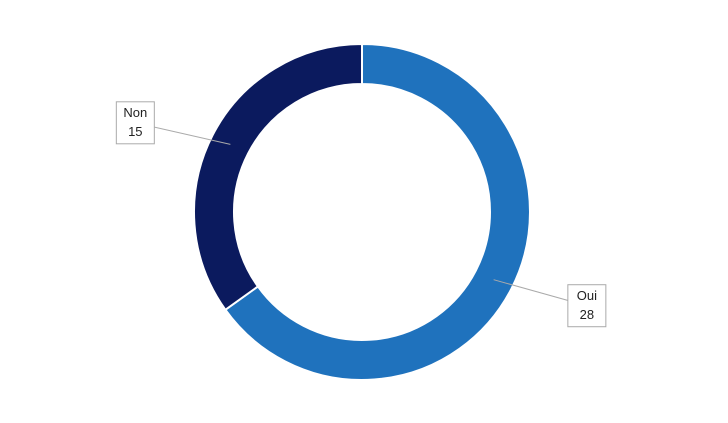  I want to click on label-value: 28, so click(587, 314).